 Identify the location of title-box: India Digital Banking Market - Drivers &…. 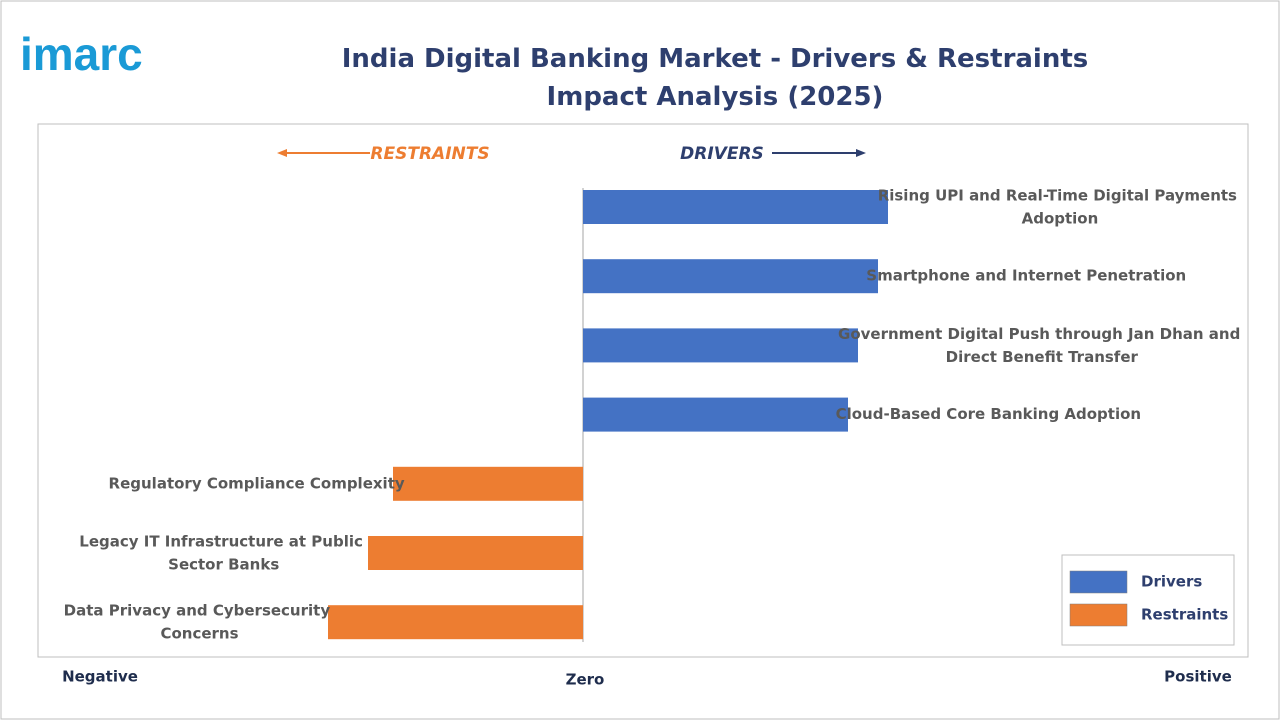
(715, 78).